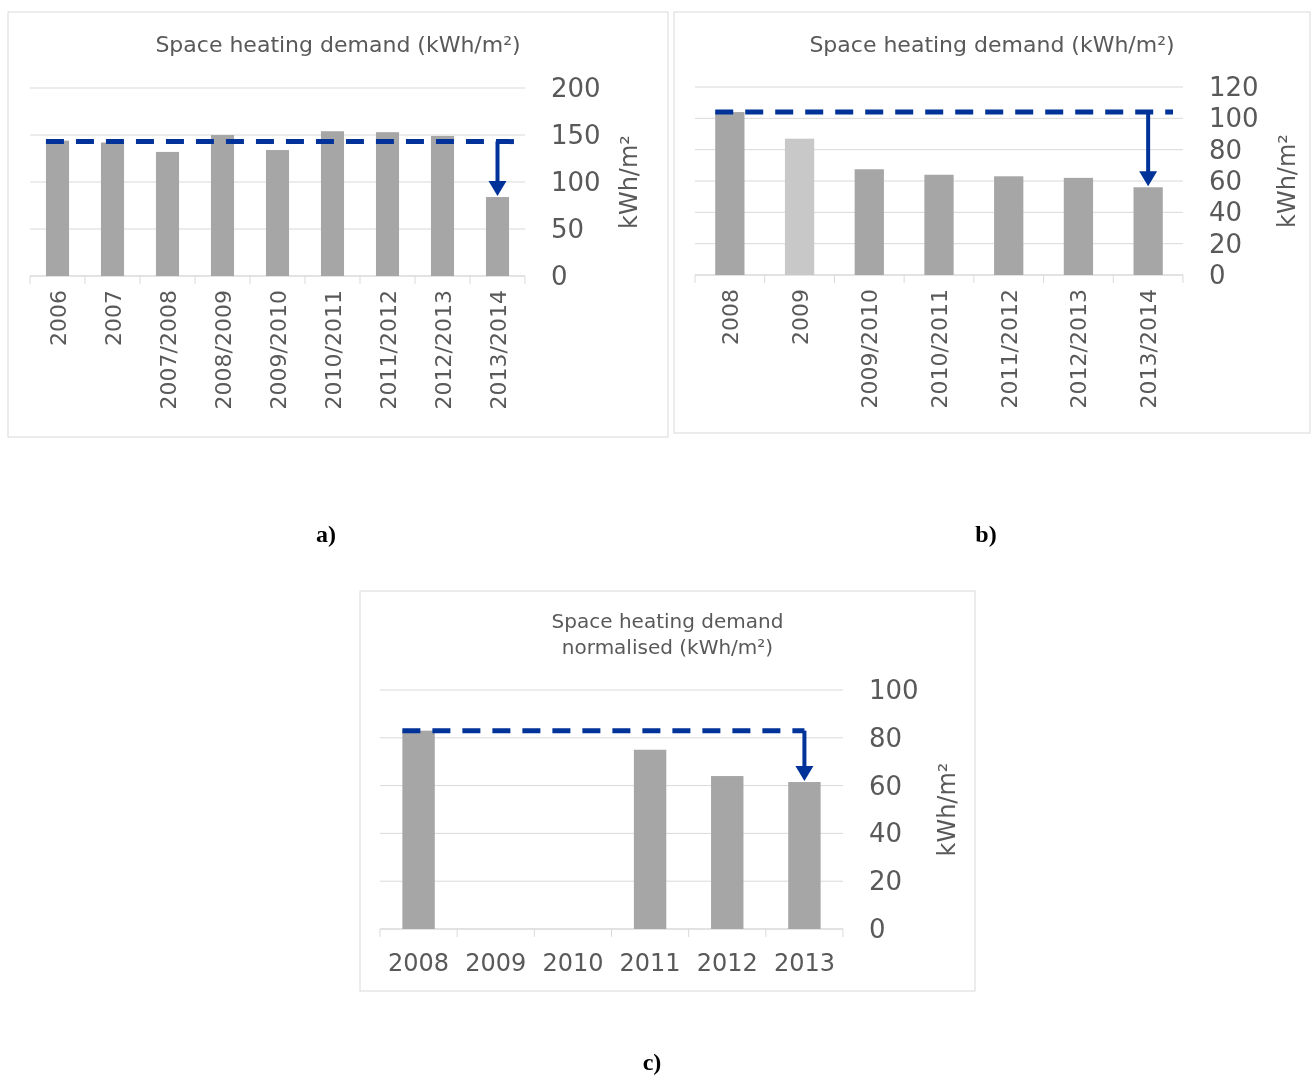  I want to click on text: b), so click(986, 534).